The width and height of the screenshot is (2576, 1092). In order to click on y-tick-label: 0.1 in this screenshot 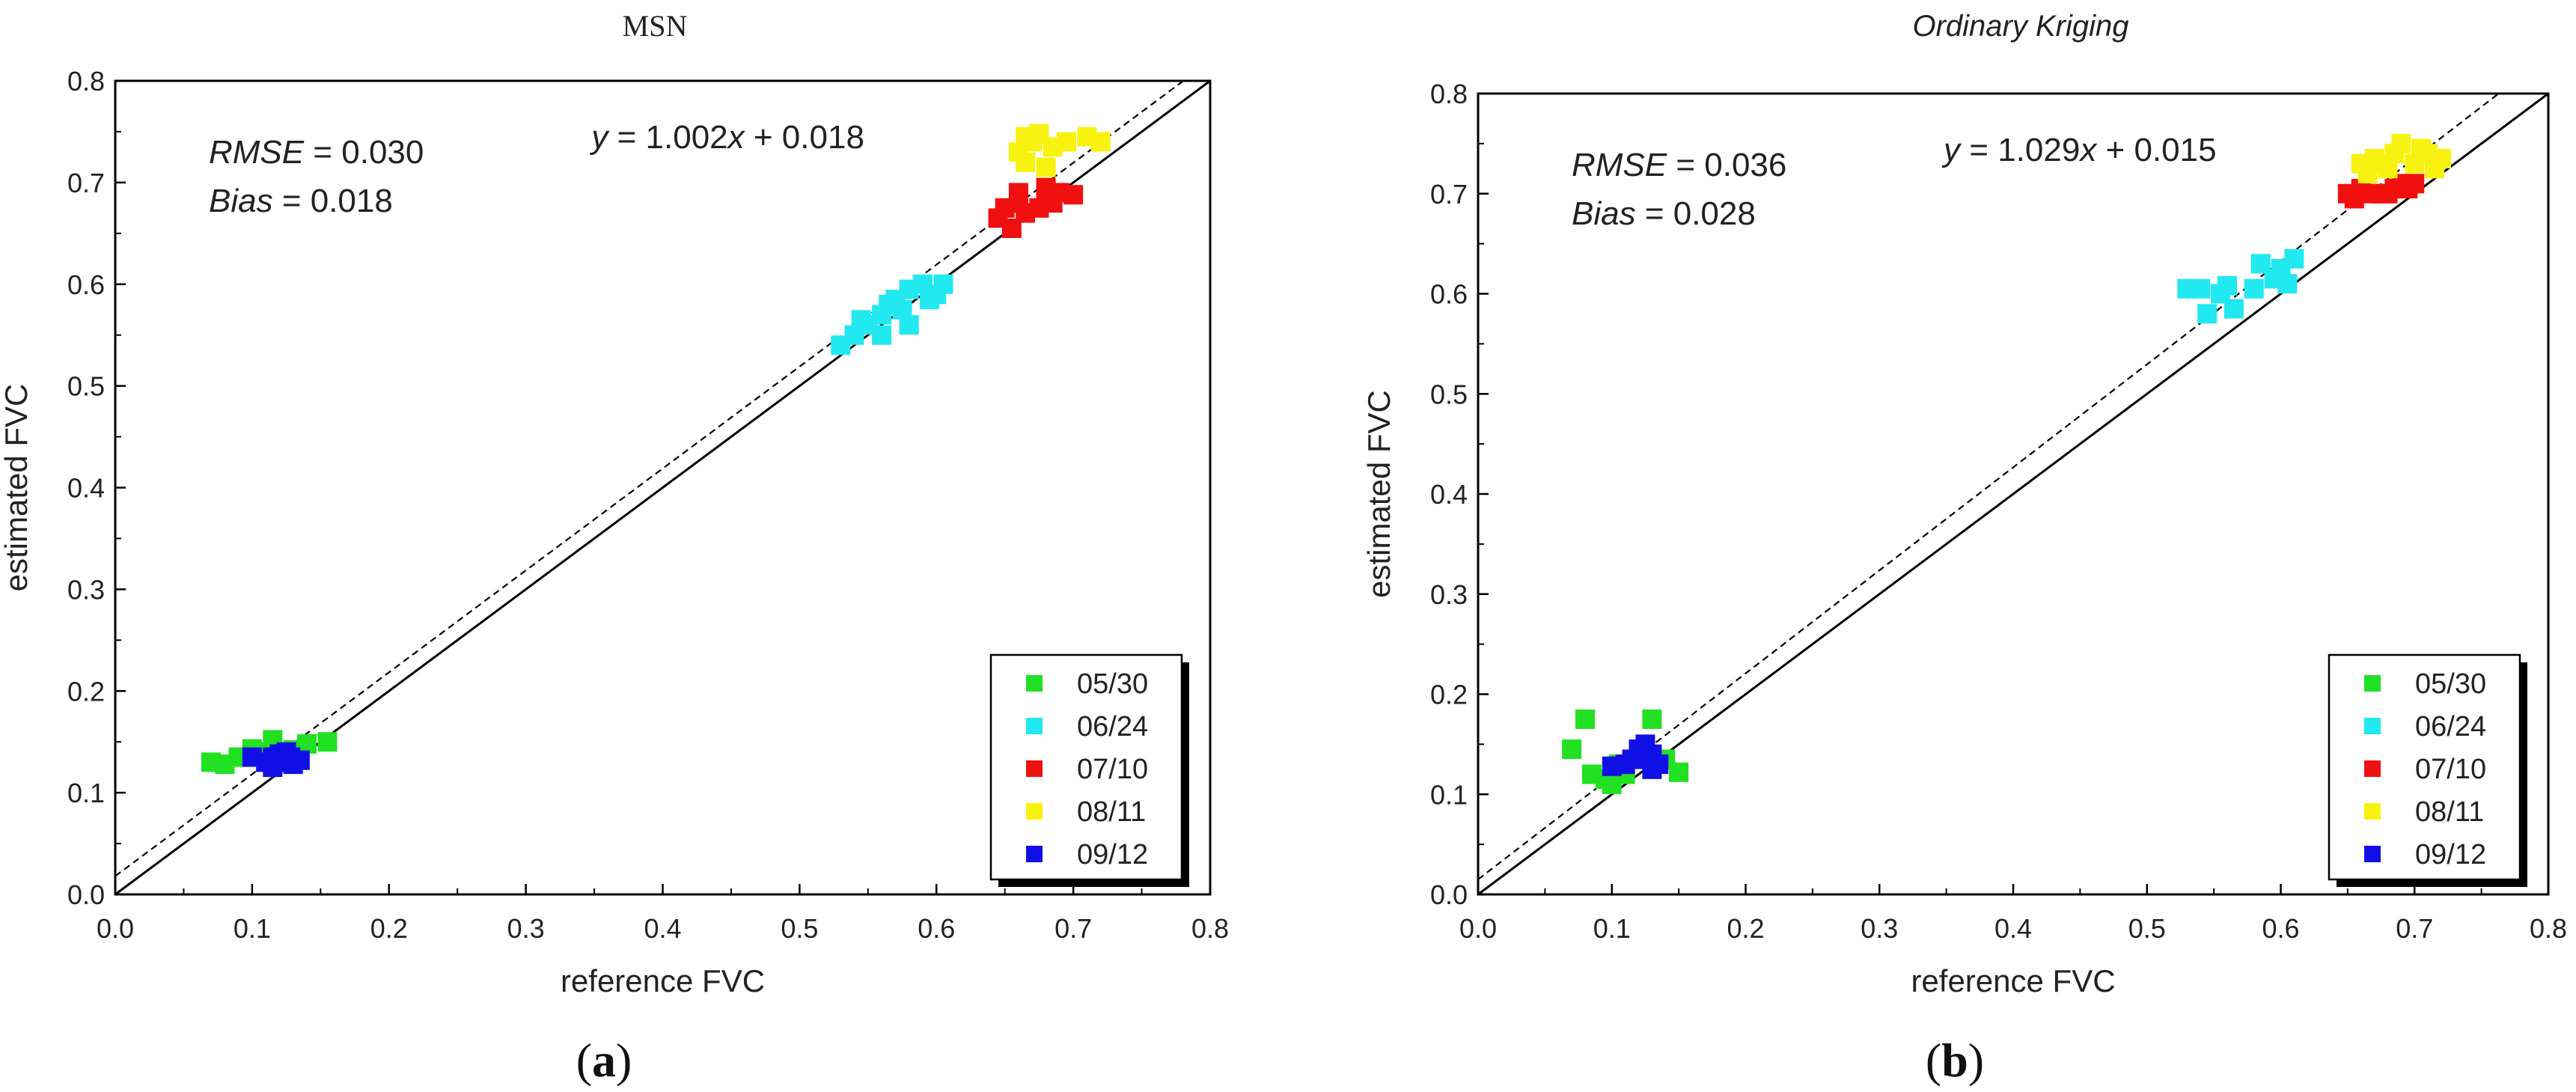, I will do `click(1449, 794)`.